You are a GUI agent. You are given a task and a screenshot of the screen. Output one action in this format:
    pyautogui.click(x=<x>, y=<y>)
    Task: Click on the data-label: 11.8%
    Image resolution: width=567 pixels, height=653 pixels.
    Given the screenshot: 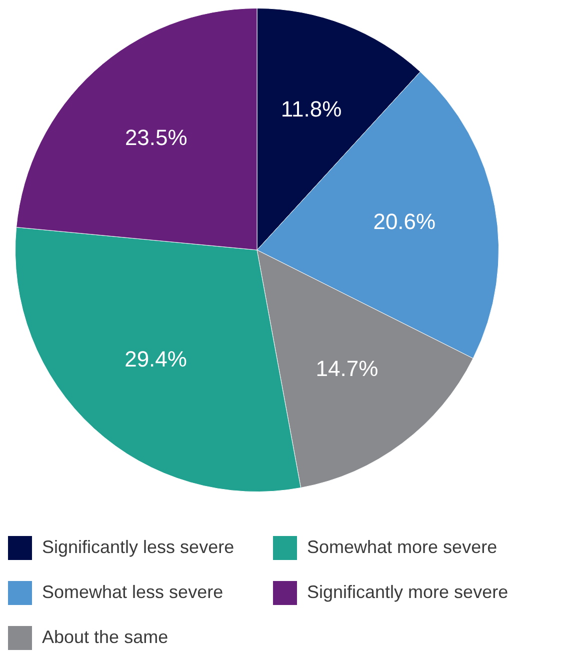 What is the action you would take?
    pyautogui.click(x=311, y=109)
    